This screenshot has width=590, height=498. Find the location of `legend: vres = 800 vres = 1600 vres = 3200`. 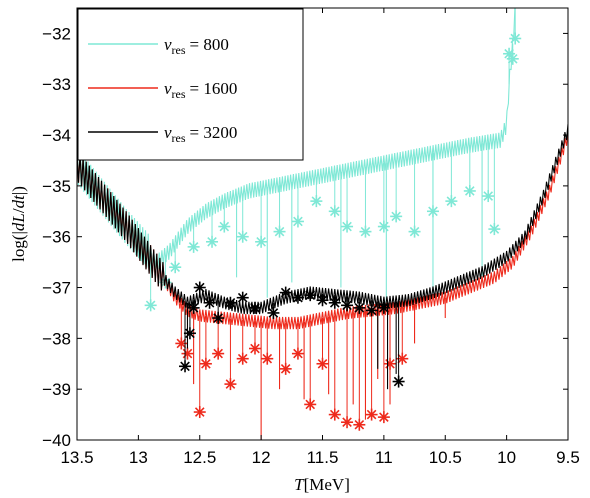

legend: vres = 800 vres = 1600 vres = 3200 is located at coordinates (190, 84).